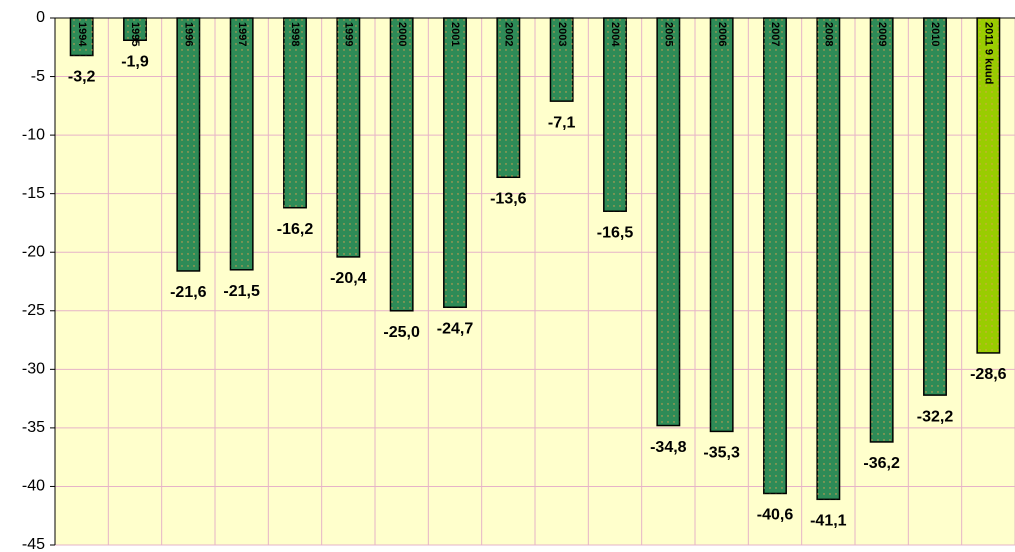  Describe the element at coordinates (242, 34) in the screenshot. I see `category-label: 1997` at that location.